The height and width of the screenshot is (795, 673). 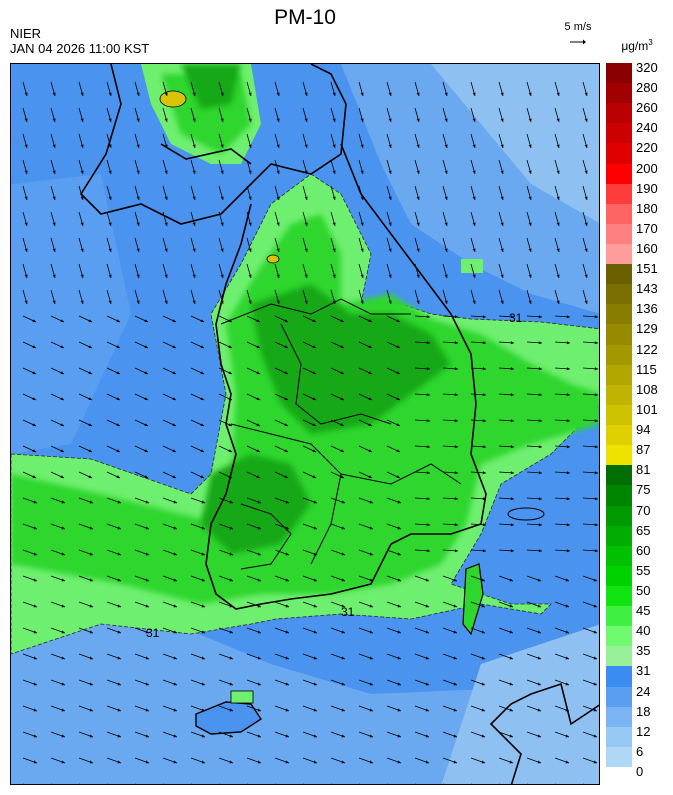 I want to click on hotspot-north, so click(x=173, y=99).